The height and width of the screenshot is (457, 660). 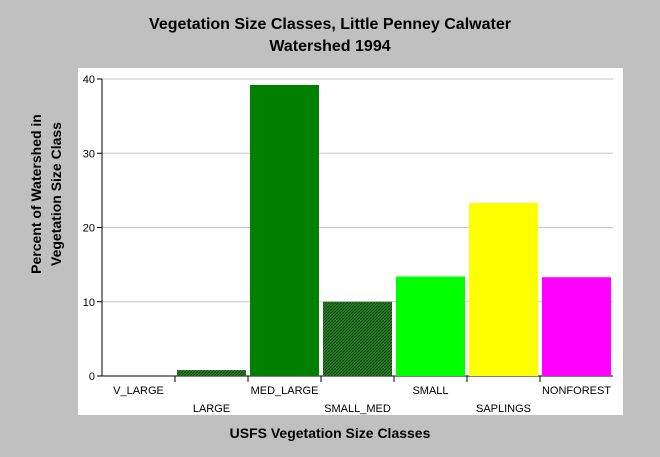 I want to click on y-tick-label-2: 20, so click(x=89, y=229).